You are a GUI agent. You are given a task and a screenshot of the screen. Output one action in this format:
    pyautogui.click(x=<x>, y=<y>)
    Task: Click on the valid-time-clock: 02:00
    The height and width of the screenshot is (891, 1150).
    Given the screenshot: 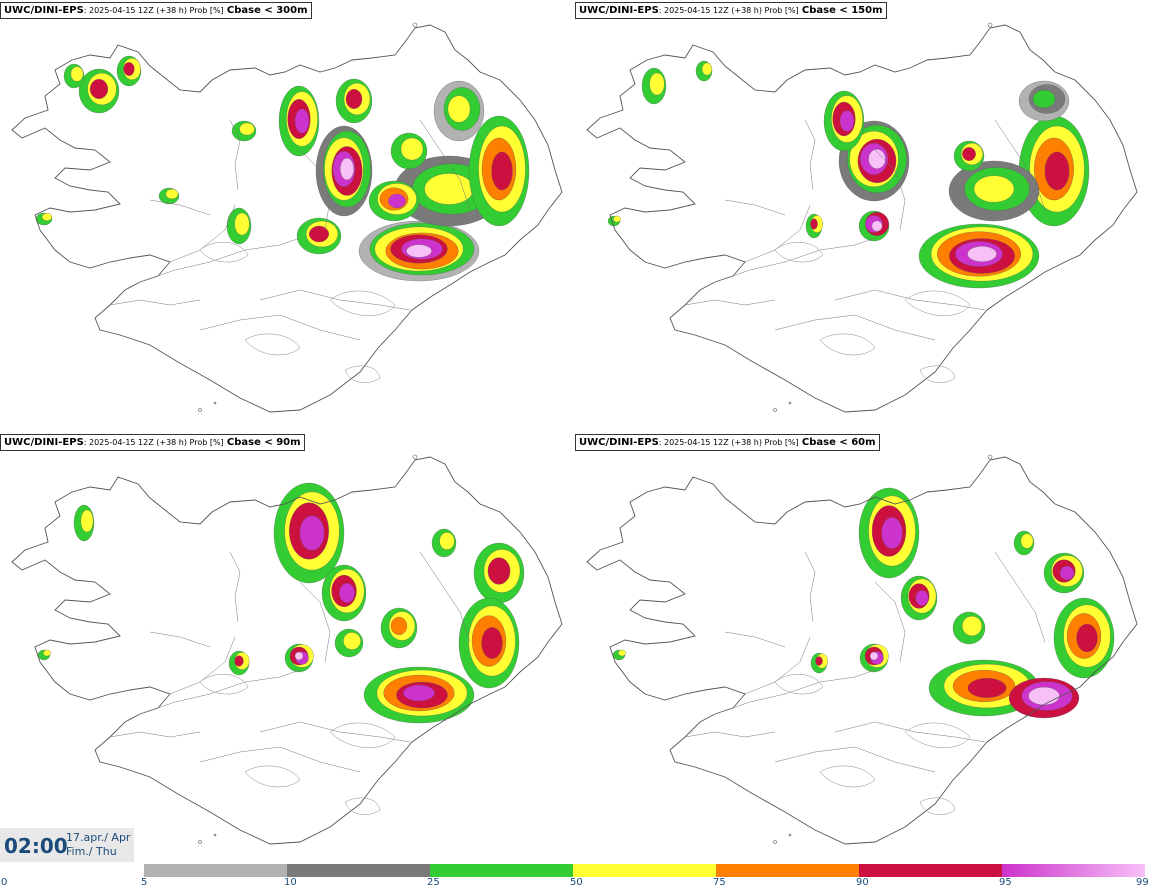 What is the action you would take?
    pyautogui.click(x=36, y=846)
    